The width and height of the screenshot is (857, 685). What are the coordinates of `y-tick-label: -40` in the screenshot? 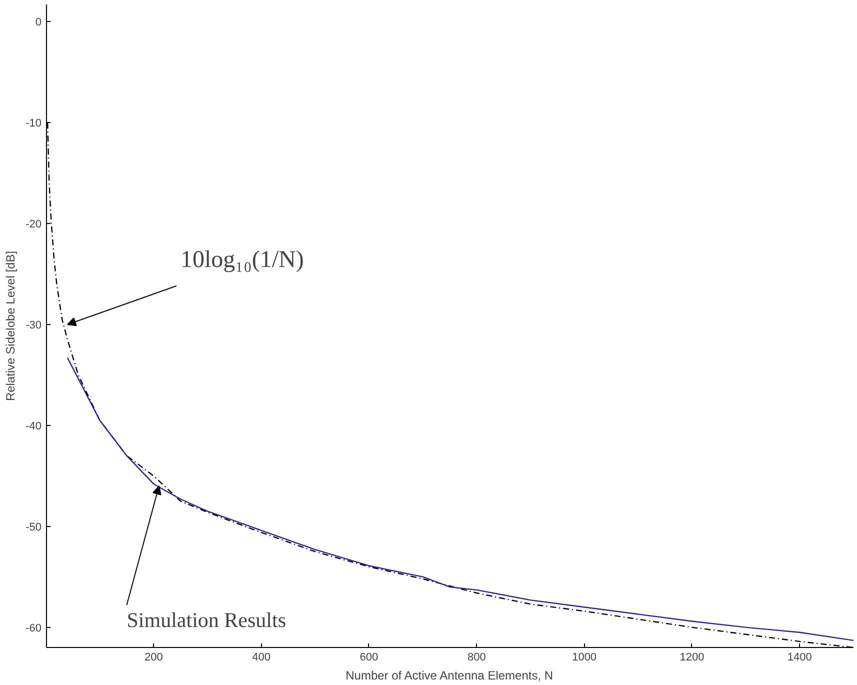 It's located at (34, 426).